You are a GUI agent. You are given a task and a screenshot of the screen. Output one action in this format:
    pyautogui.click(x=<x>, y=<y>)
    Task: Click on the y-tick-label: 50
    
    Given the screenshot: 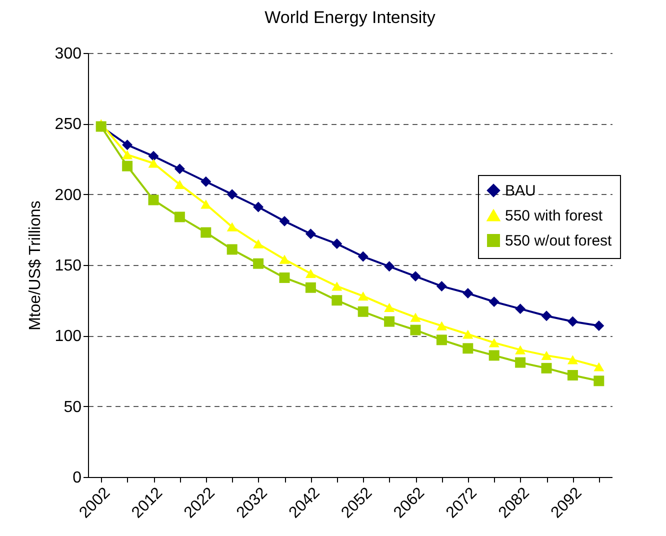 What is the action you would take?
    pyautogui.click(x=73, y=407)
    